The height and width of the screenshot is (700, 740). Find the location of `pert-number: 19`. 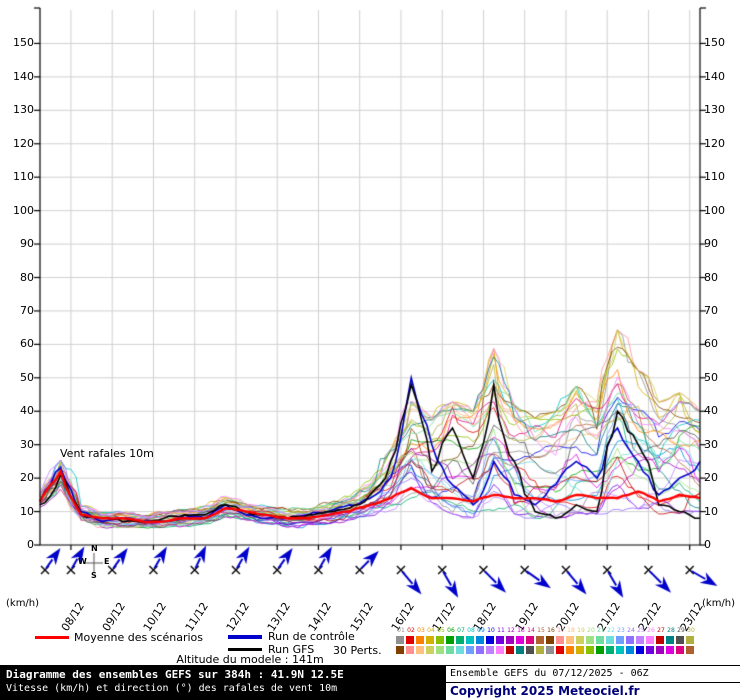

pert-number: 19 is located at coordinates (581, 630).